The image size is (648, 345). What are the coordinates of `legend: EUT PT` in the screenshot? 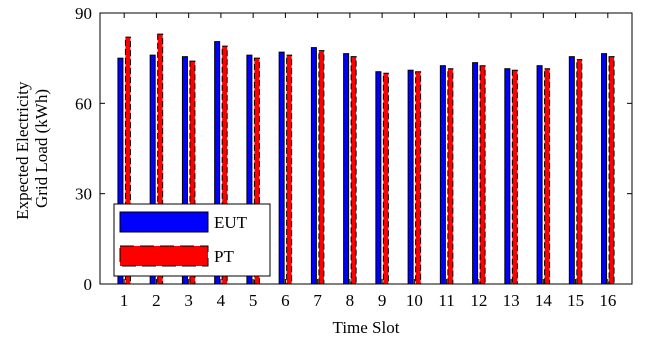 It's located at (192, 240).